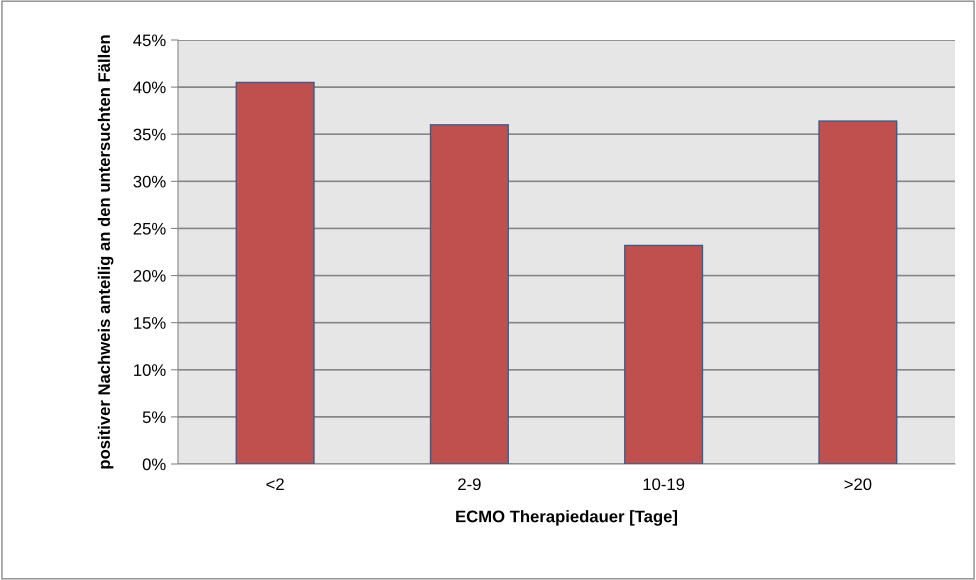 The image size is (976, 580). I want to click on y-tick-label: 5%, so click(154, 417).